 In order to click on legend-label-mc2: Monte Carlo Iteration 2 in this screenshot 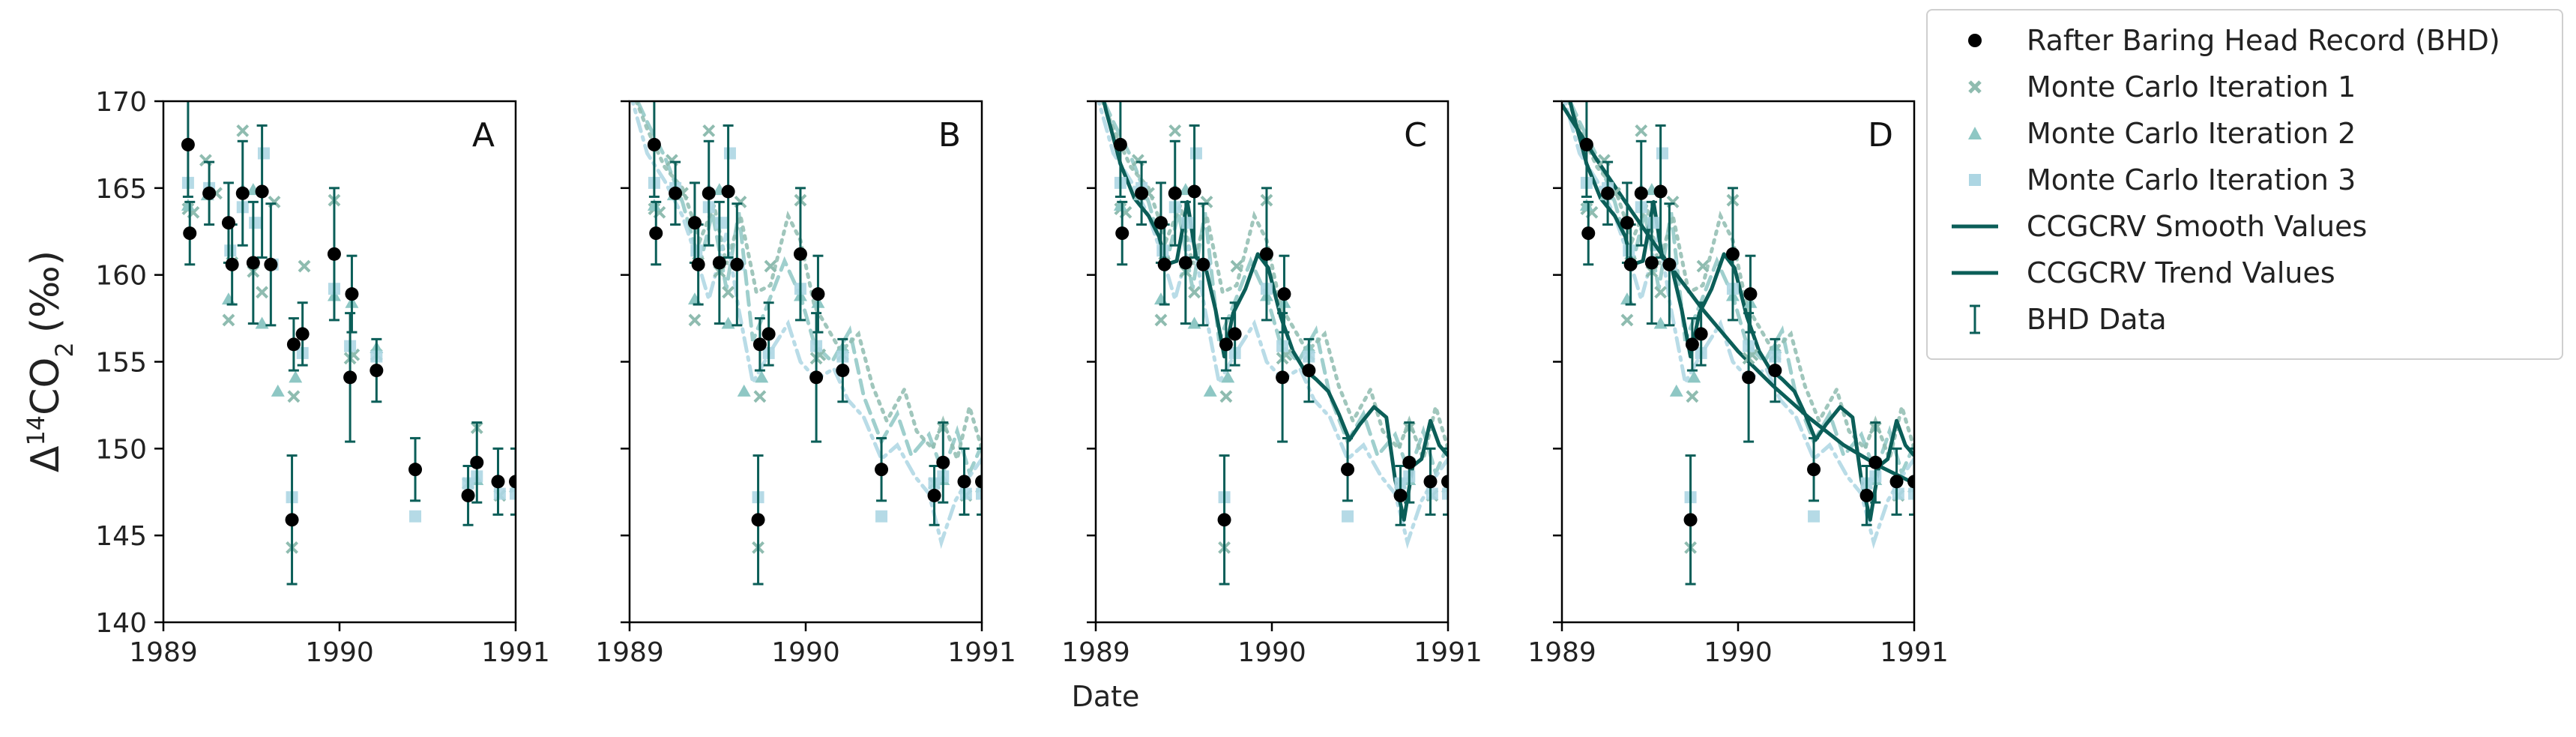, I will do `click(2192, 133)`.